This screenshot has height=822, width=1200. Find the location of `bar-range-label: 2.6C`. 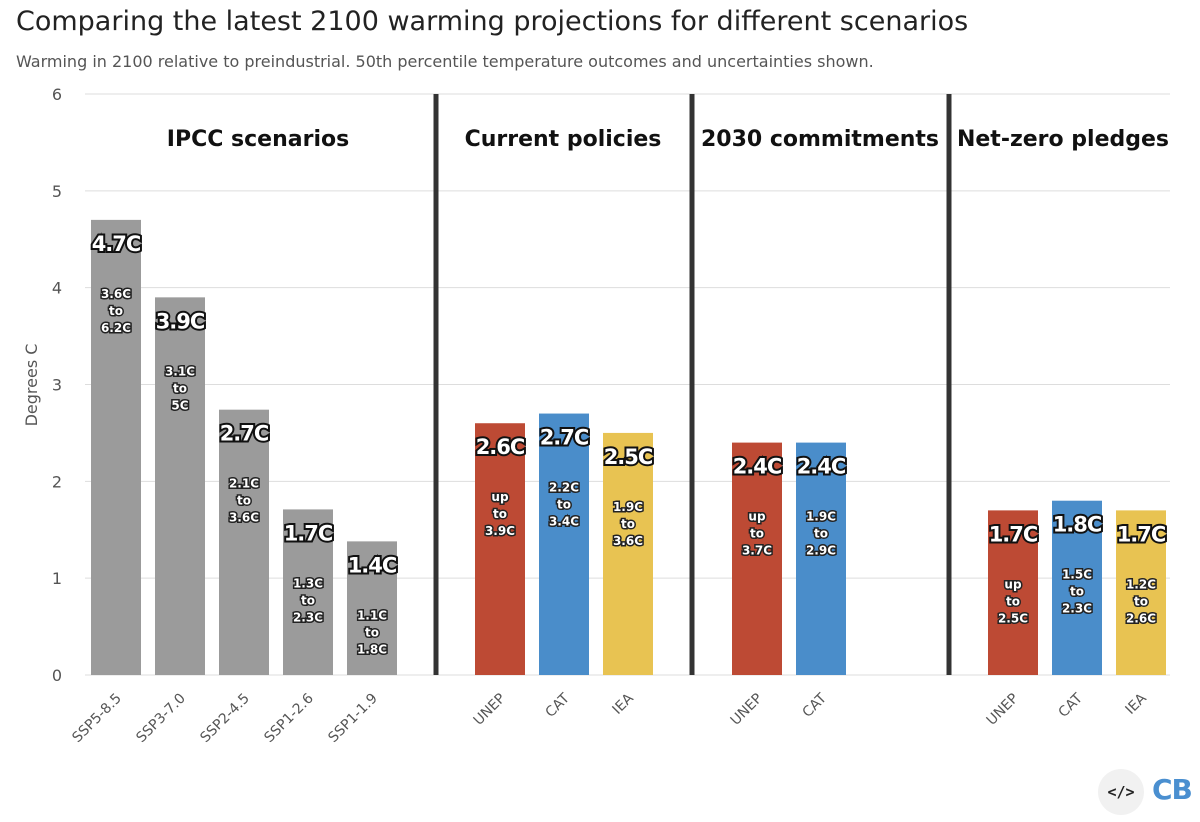

bar-range-label: 2.6C is located at coordinates (1141, 618).